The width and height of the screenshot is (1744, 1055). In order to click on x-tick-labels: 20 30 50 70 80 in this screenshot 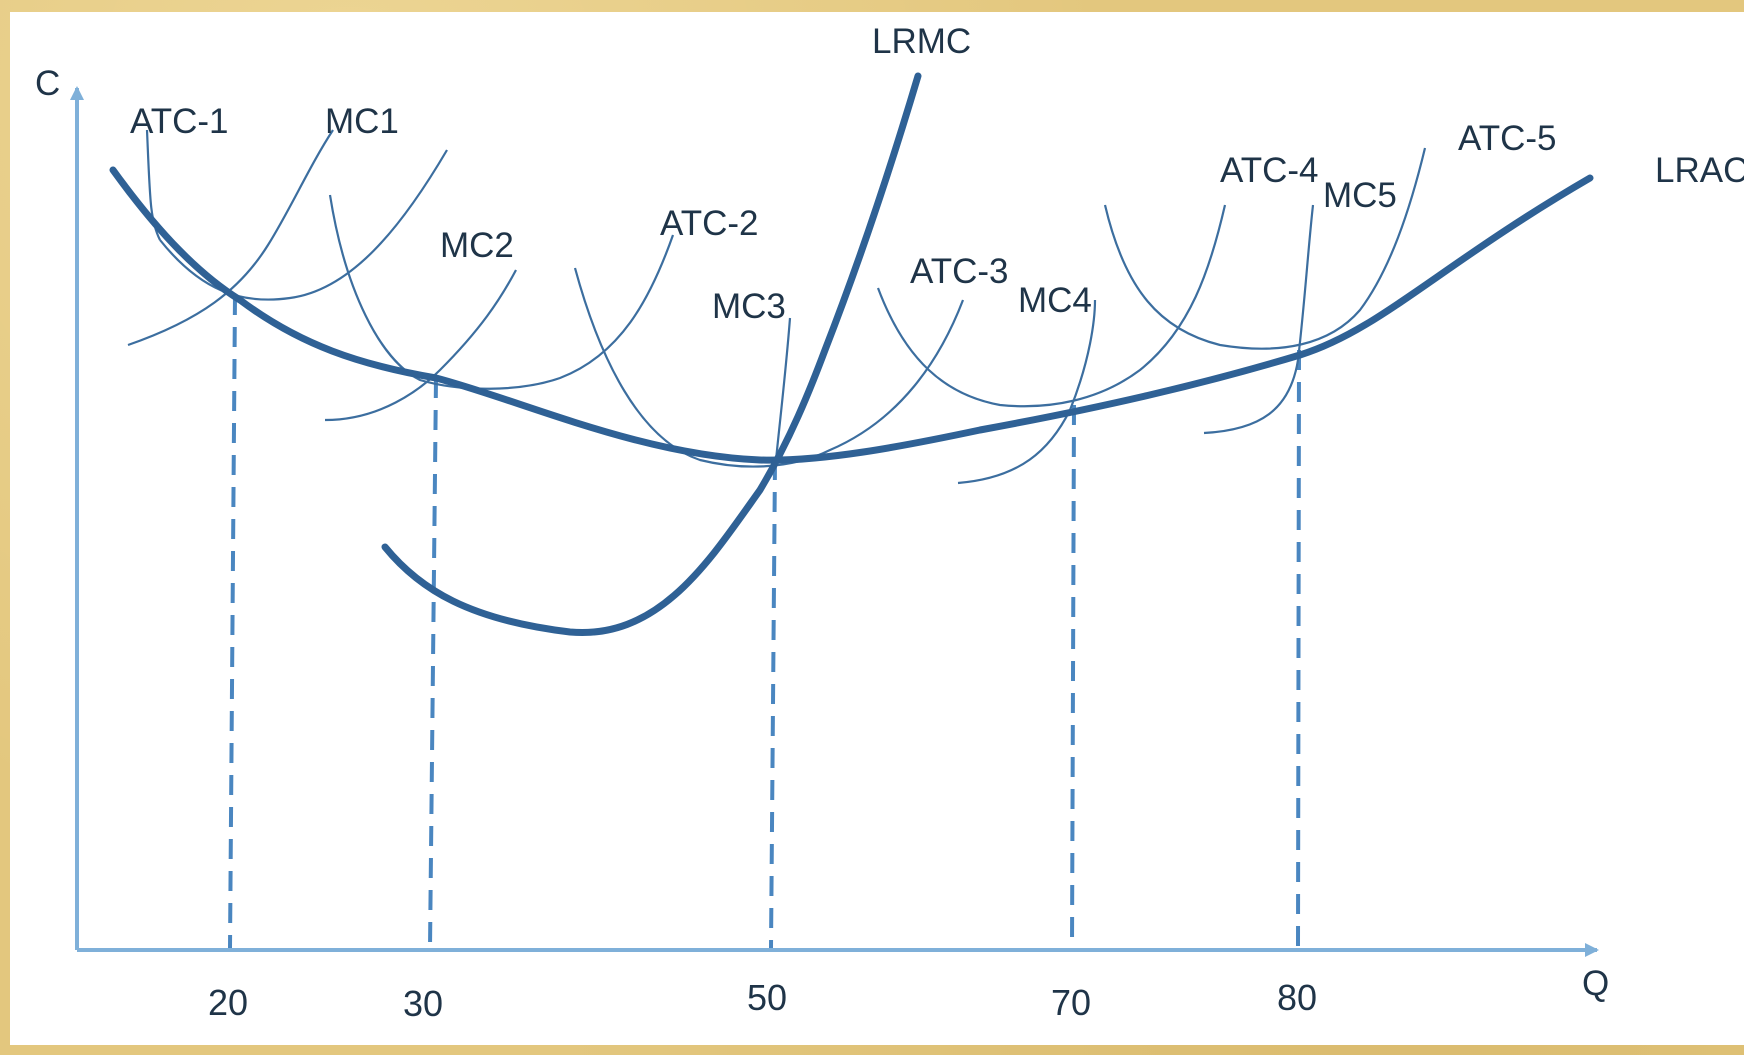, I will do `click(762, 1000)`.